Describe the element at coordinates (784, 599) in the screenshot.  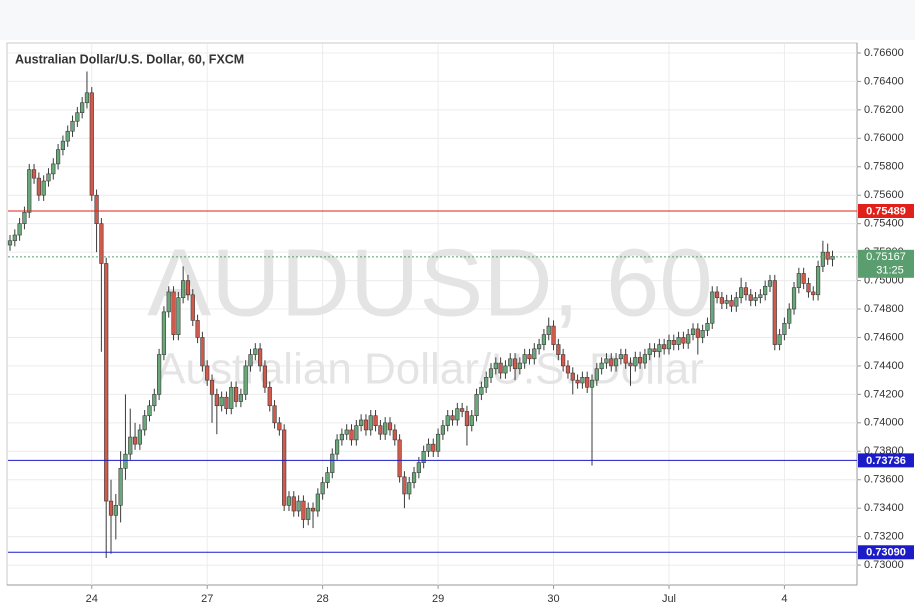
I see `x-tick-label: 4` at that location.